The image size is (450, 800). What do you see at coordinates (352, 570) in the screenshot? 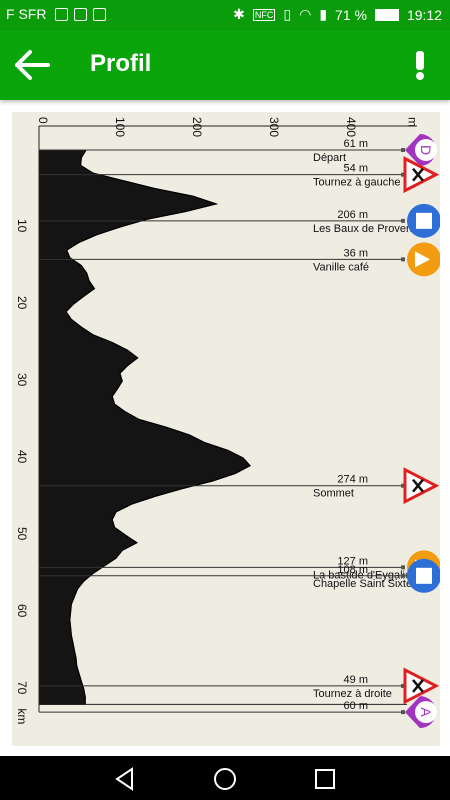
I see `waypoint-elevation: 108 m` at bounding box center [352, 570].